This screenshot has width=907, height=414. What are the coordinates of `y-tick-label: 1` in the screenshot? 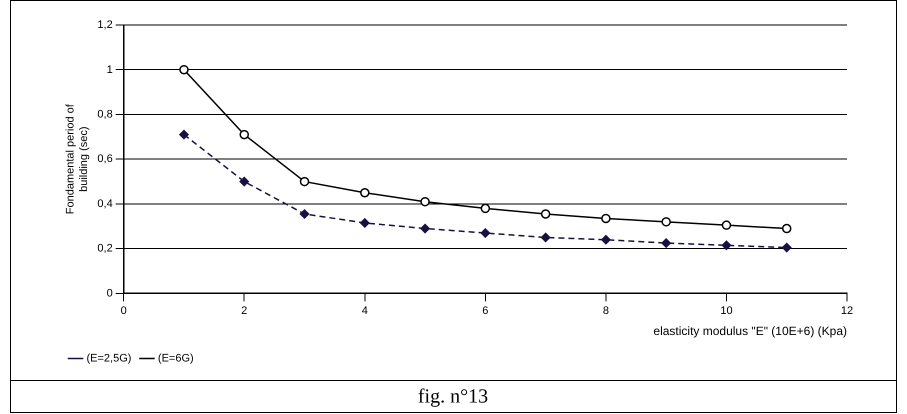 It's located at (109, 70).